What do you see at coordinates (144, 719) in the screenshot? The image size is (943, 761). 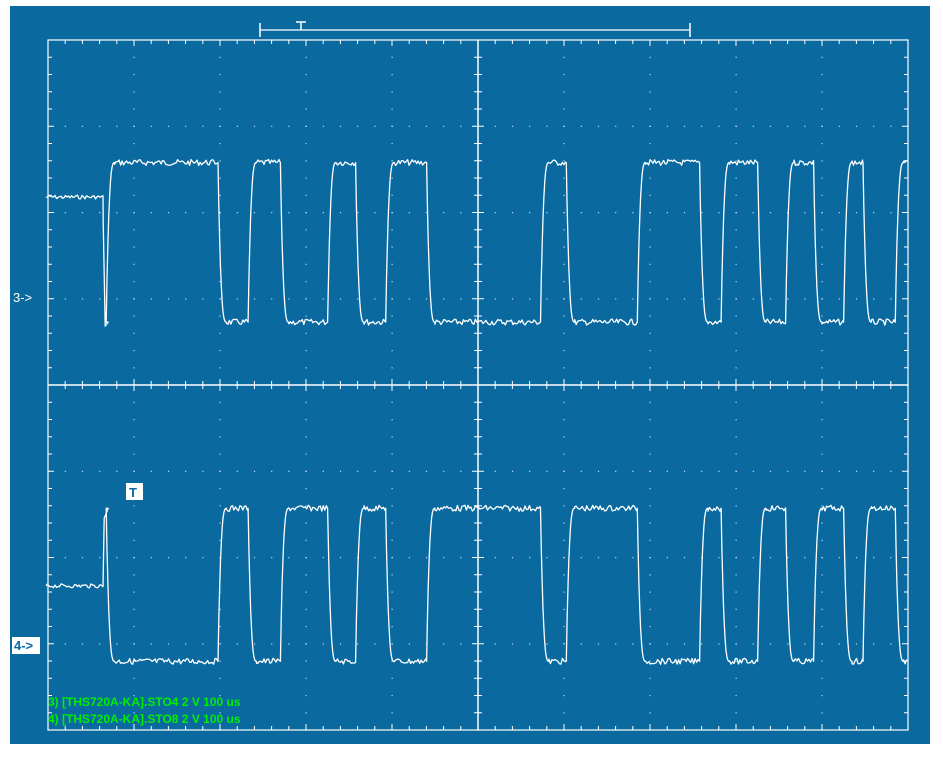 I see `readout-channel-4: 4) [THS720A-KA].STO8 2 V 100 us` at bounding box center [144, 719].